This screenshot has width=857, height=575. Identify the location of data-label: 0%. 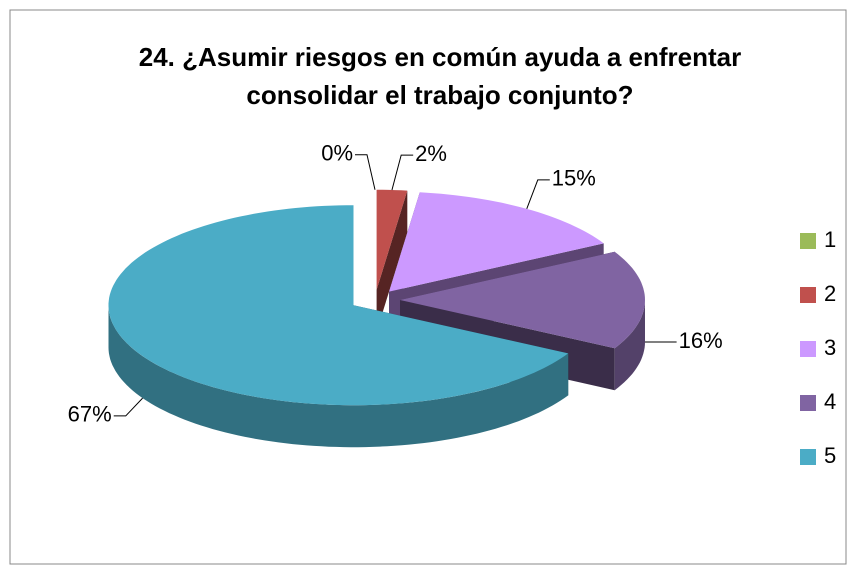
(337, 153).